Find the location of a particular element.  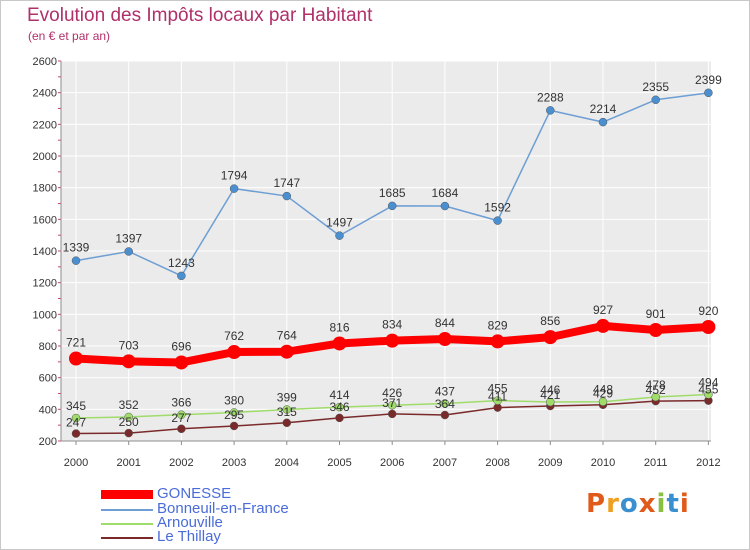

data-label-gonesse: 816 is located at coordinates (339, 327).